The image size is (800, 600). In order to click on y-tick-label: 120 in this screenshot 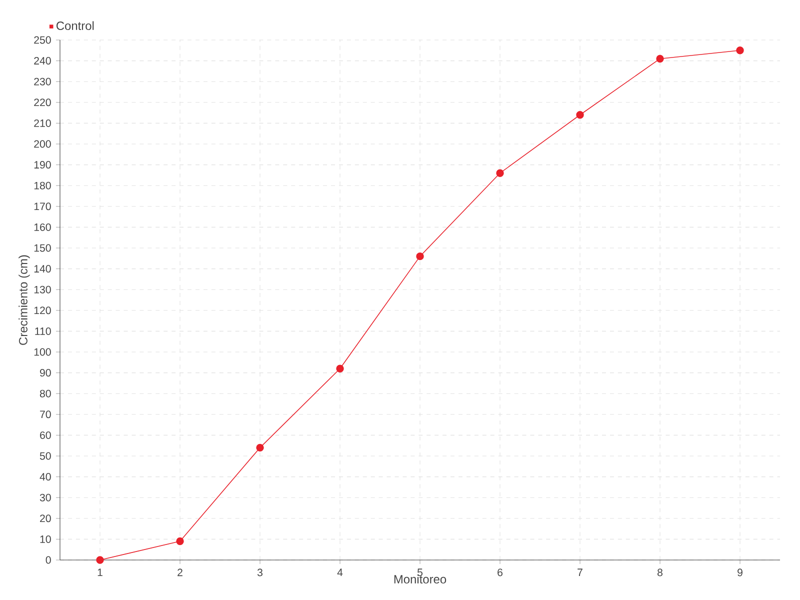, I will do `click(42, 310)`.